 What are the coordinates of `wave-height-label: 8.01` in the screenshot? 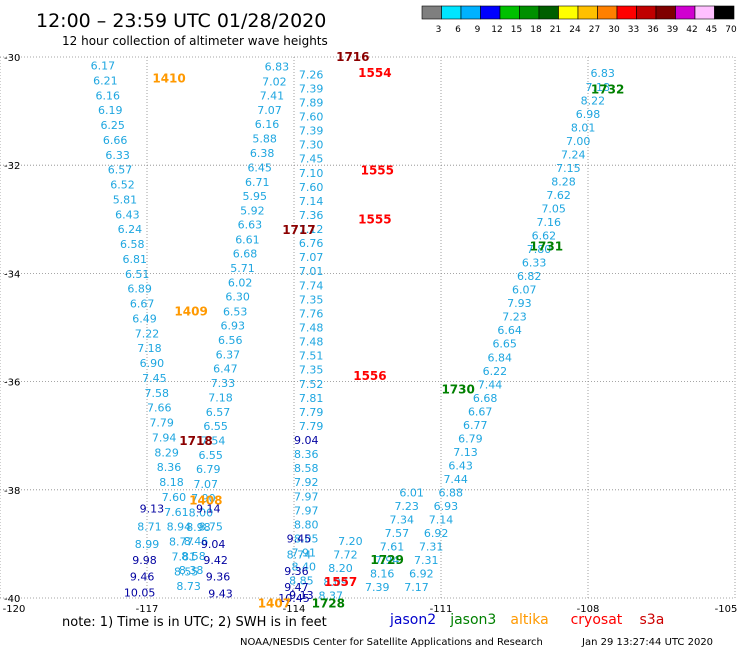 It's located at (583, 127).